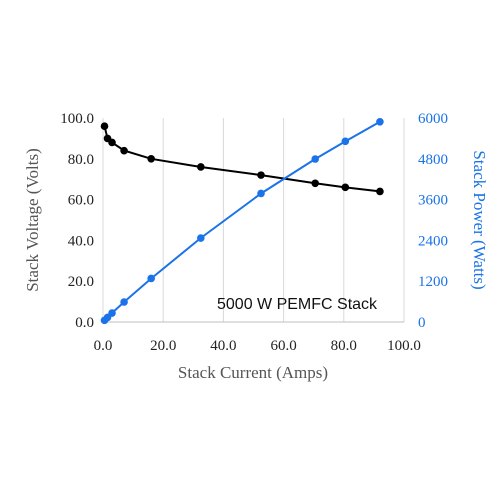 This screenshot has height=500, width=500. I want to click on y-tick-label: 100.0, so click(77, 119).